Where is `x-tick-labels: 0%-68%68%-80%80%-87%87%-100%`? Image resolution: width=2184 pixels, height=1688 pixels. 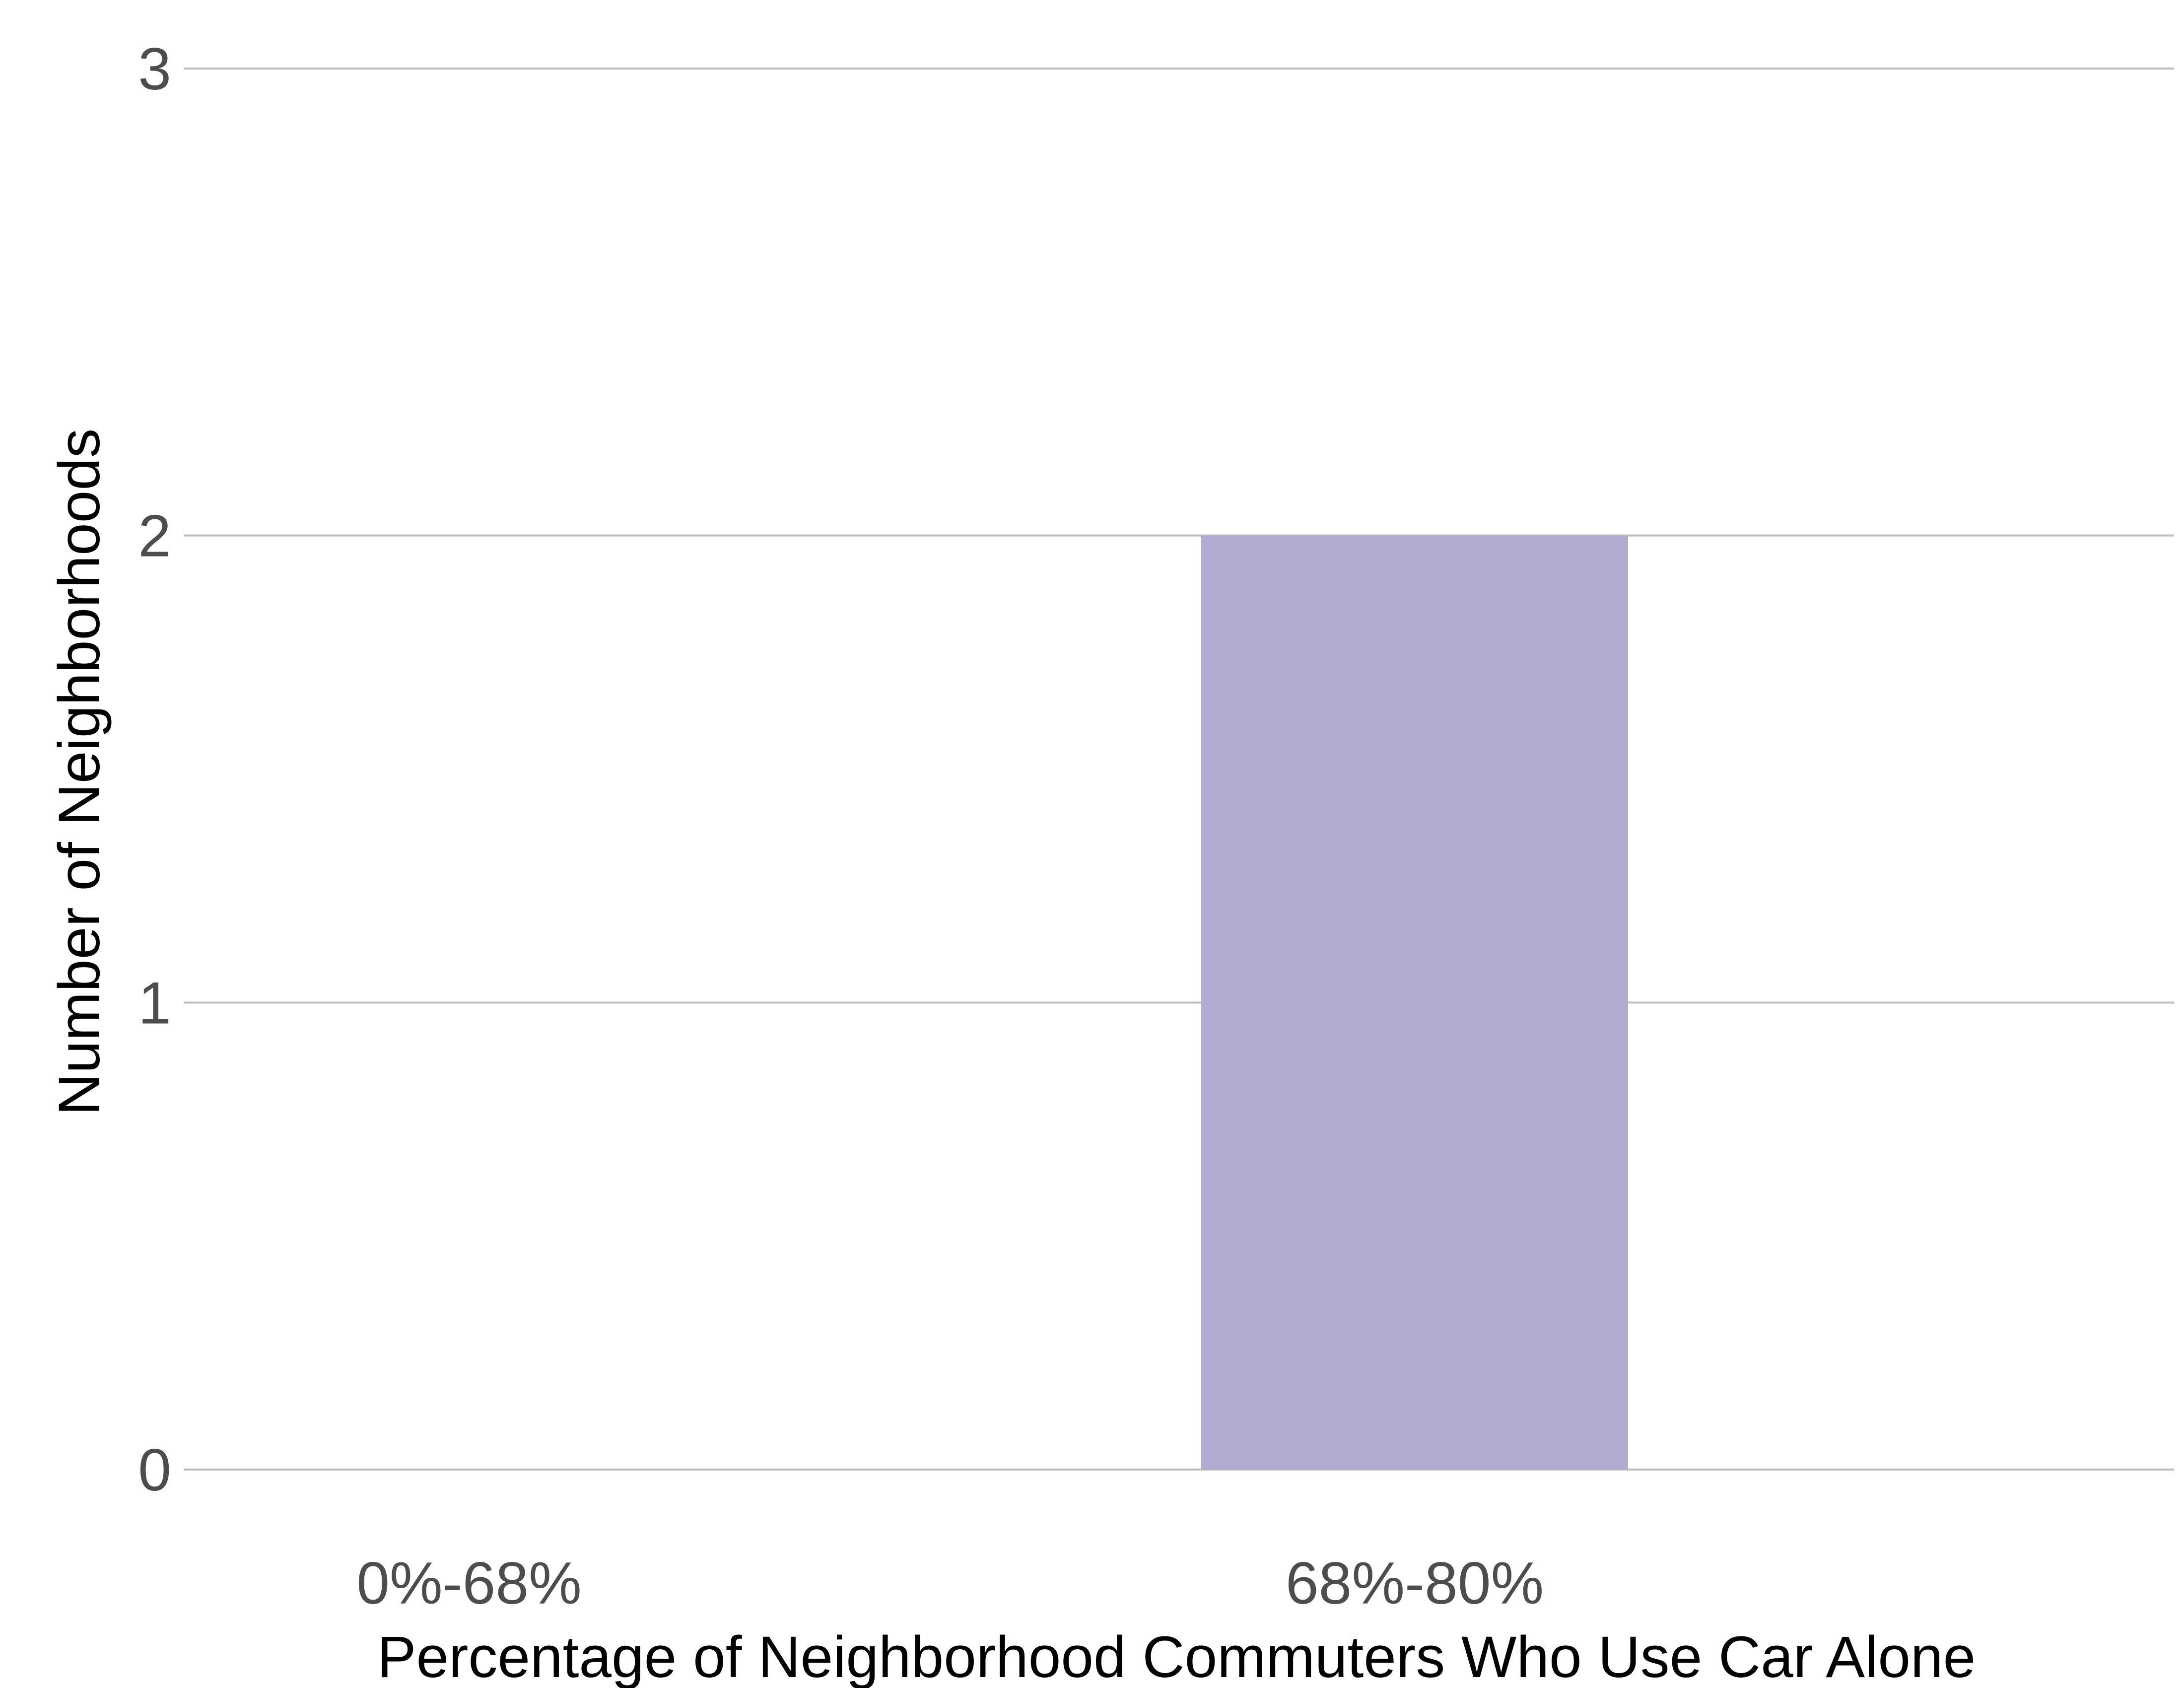
x-tick-labels: 0%-68%68%-80%80%-87%87%-100% is located at coordinates (950, 1583).